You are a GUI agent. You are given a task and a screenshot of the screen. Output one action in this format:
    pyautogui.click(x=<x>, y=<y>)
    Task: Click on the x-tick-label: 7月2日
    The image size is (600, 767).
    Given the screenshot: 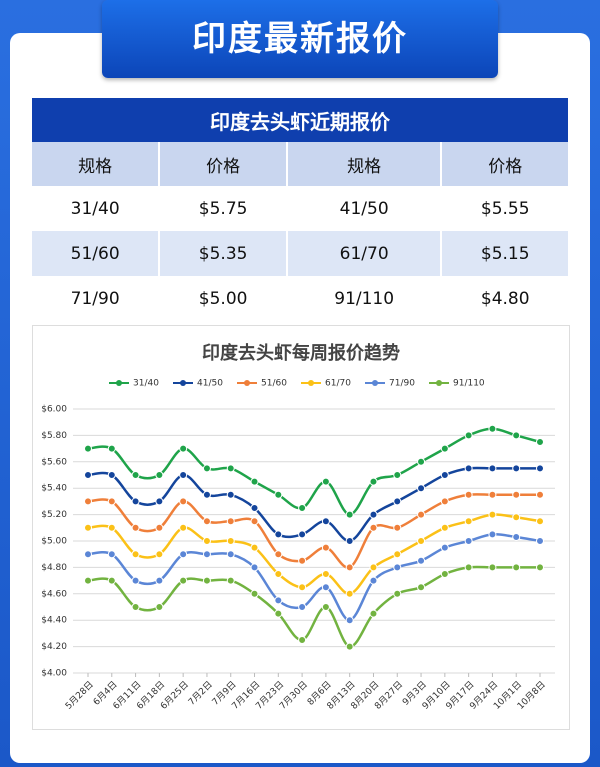 What is the action you would take?
    pyautogui.click(x=200, y=693)
    